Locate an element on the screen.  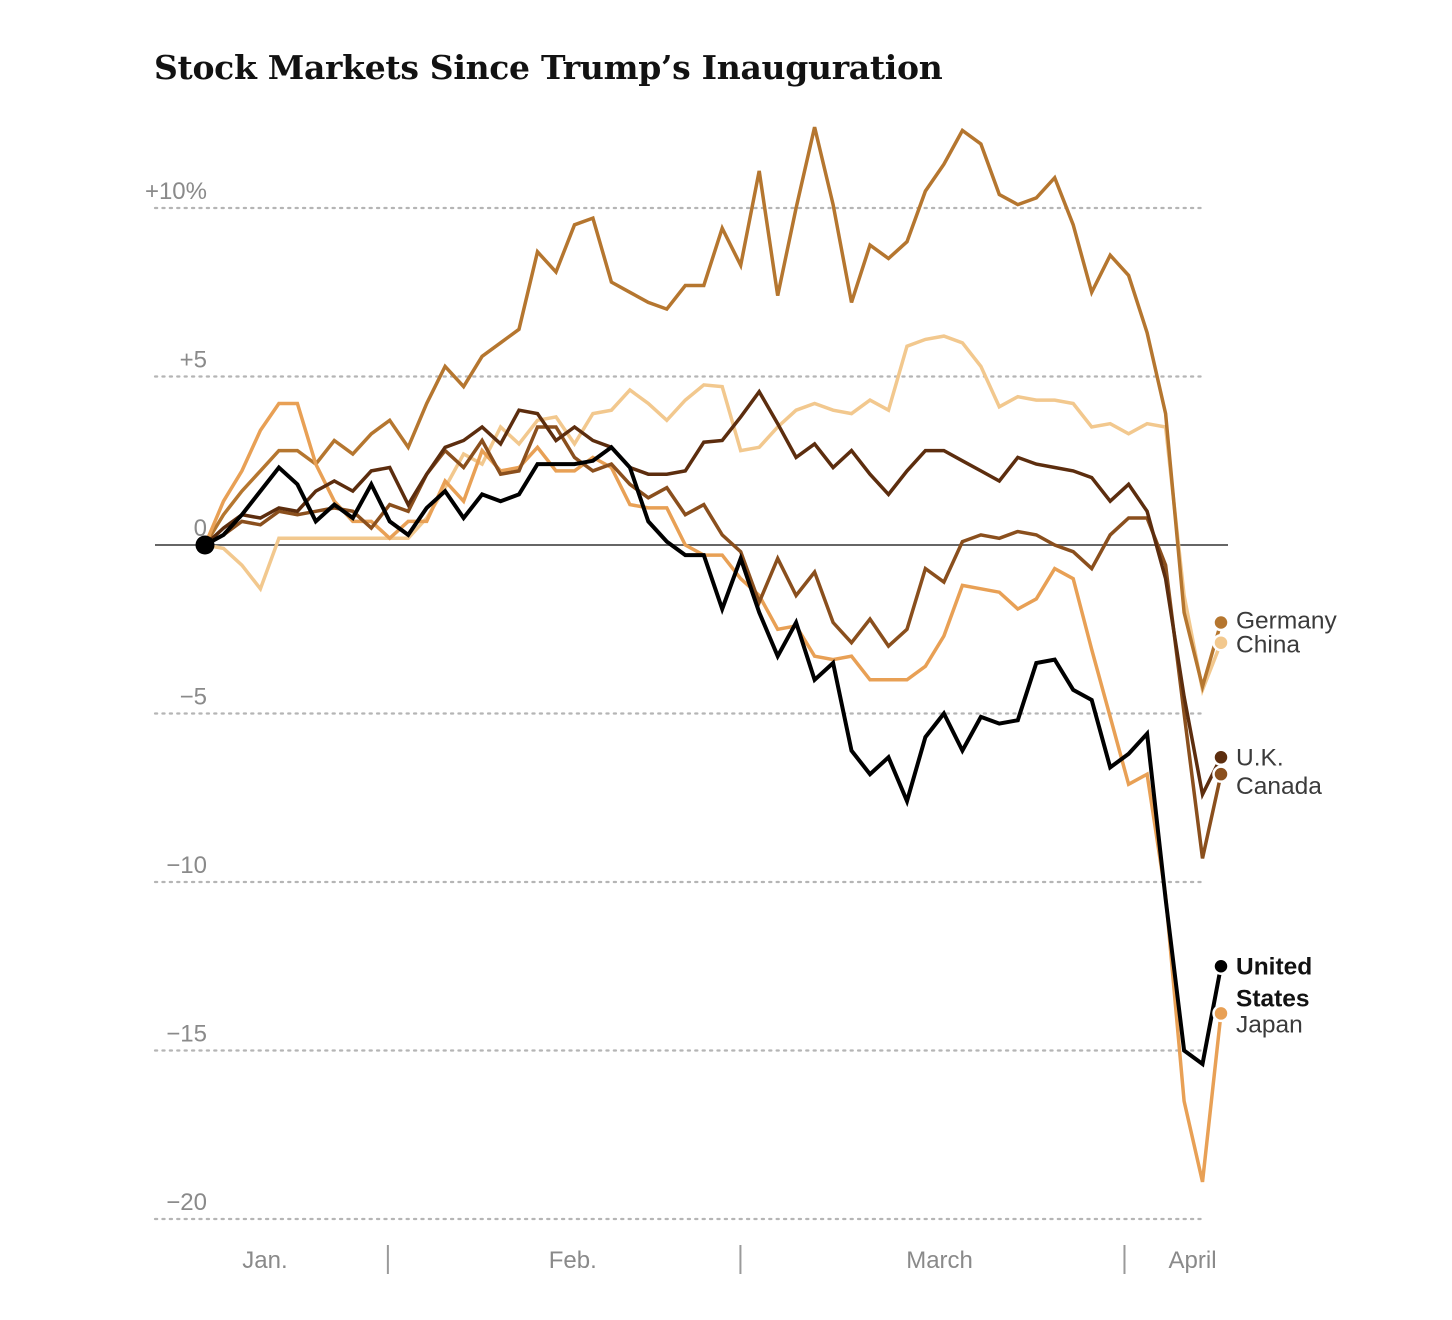
end-dot-united-states is located at coordinates (1221, 966).